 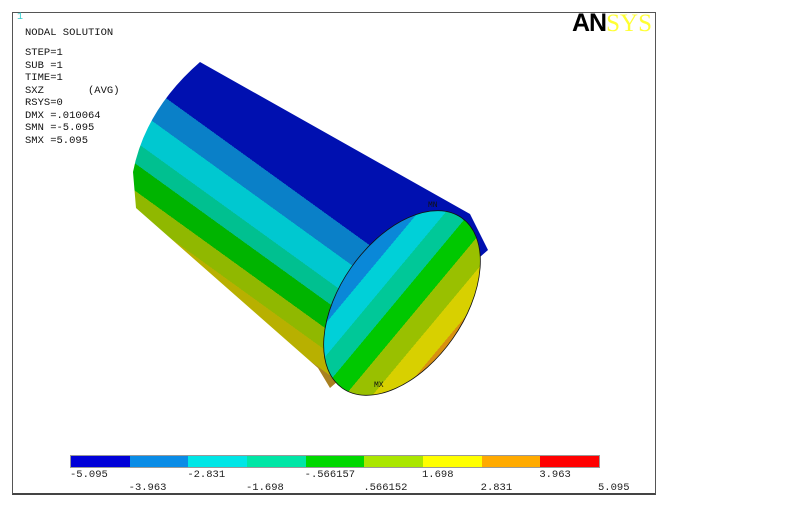 I want to click on result-info-line: STEP=1, so click(x=44, y=53).